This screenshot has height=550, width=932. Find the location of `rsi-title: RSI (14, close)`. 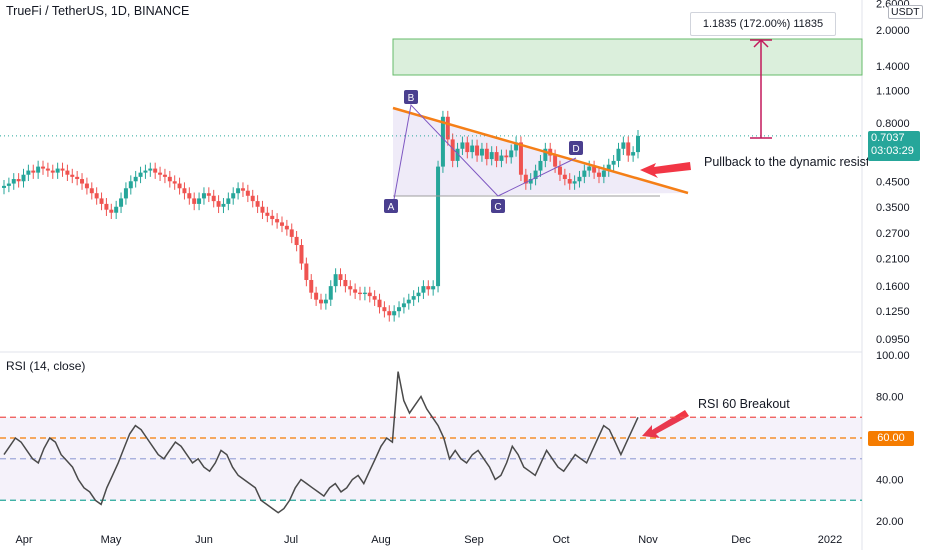

rsi-title: RSI (14, close) is located at coordinates (46, 366).